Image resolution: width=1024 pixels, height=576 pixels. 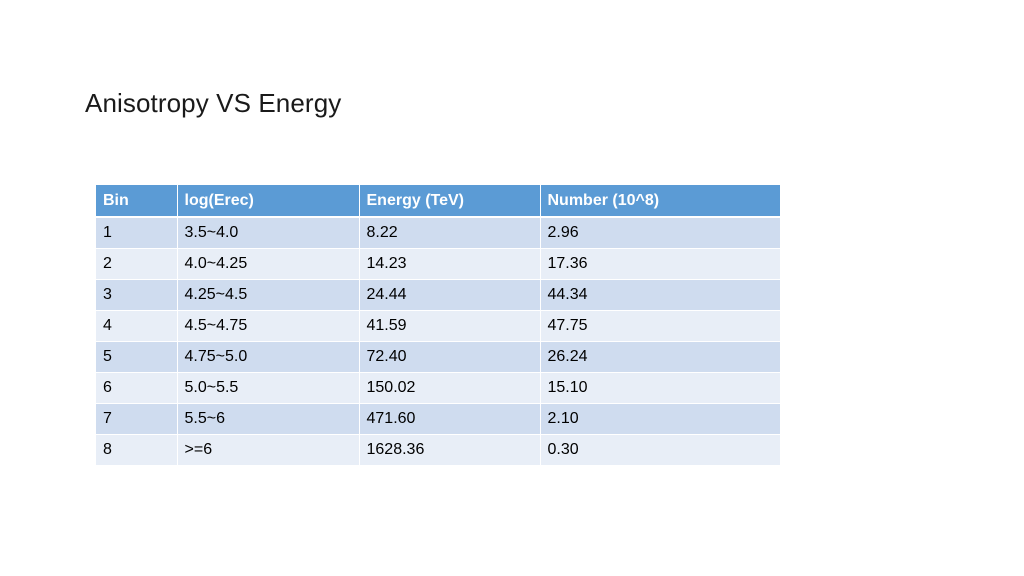 What do you see at coordinates (660, 357) in the screenshot?
I see `cell-number: 26.24` at bounding box center [660, 357].